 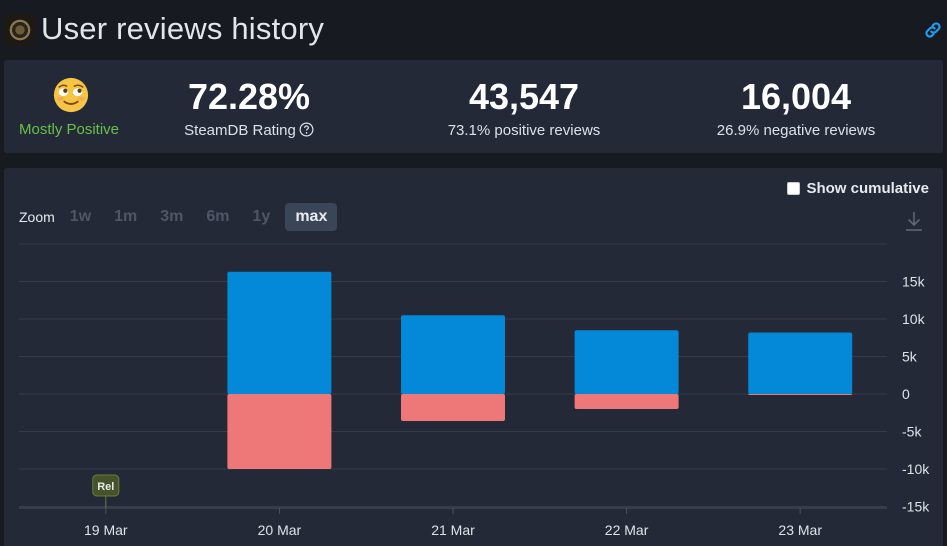 I want to click on cumulative-checkbox, so click(x=794, y=188).